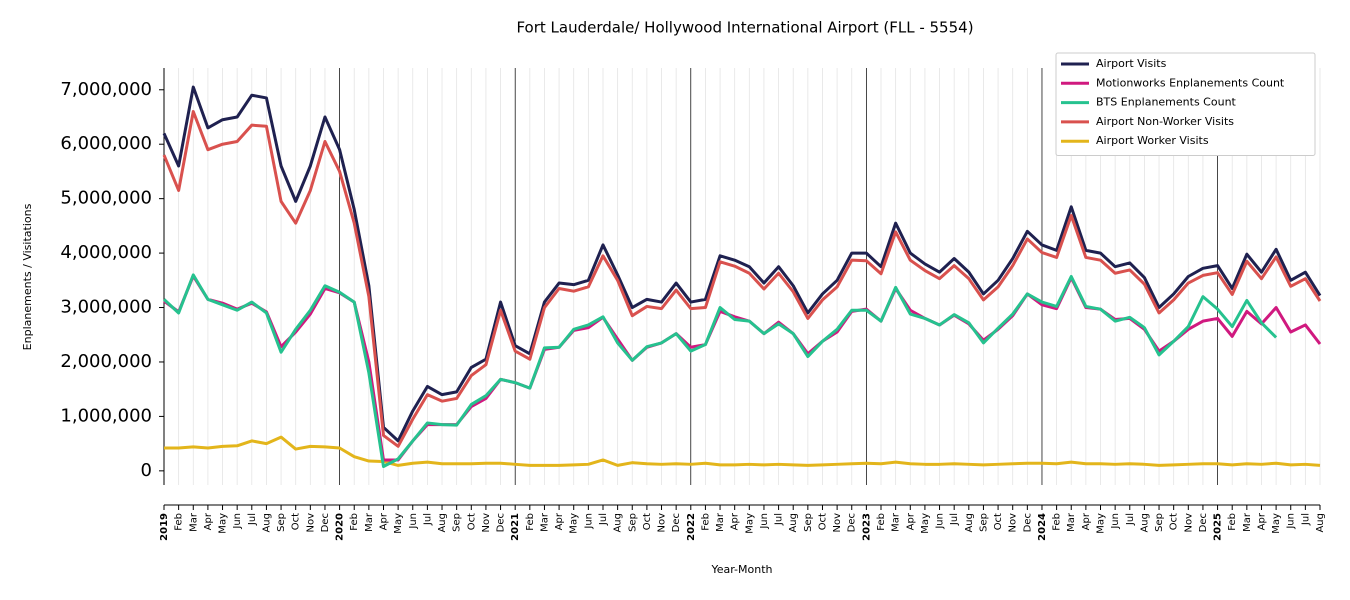 This screenshot has height=600, width=1350. Describe the element at coordinates (106, 252) in the screenshot. I see `y-tick-label: 4,000,000` at that location.